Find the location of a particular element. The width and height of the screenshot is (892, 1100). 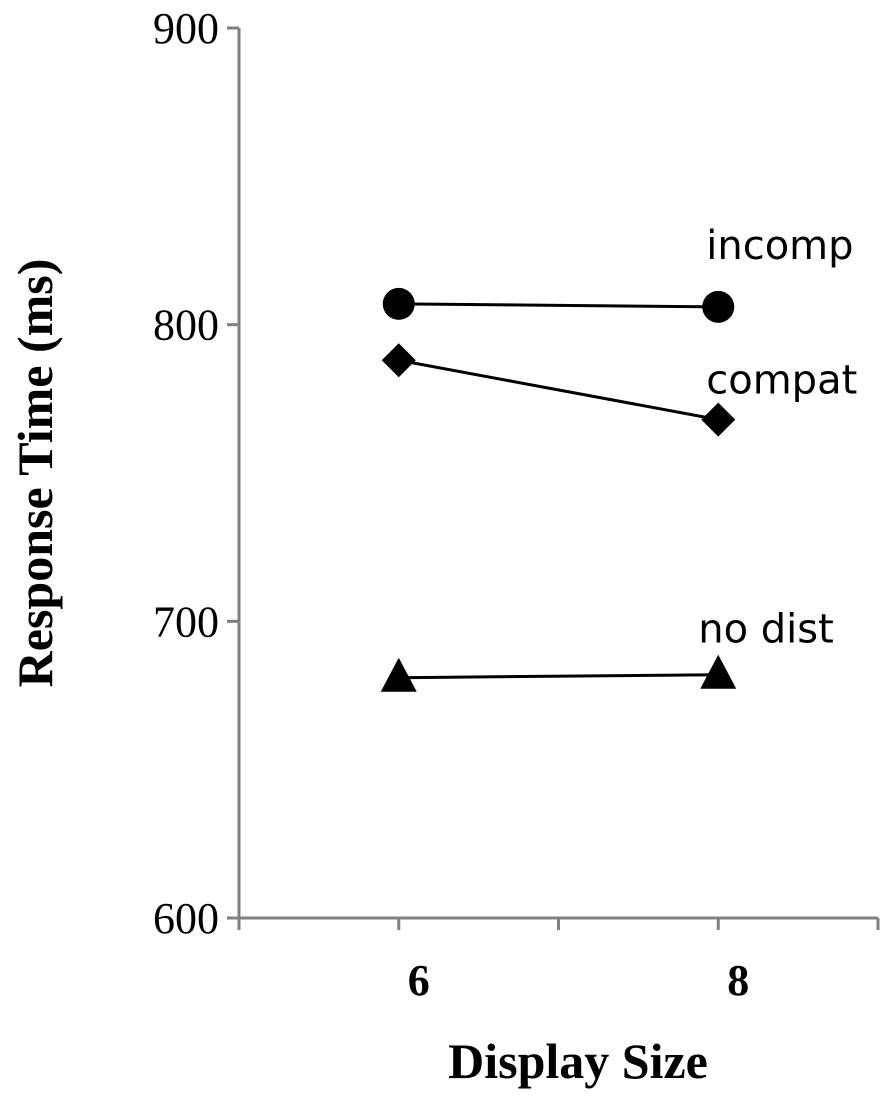

series-incomp: incomp is located at coordinates (618, 273).